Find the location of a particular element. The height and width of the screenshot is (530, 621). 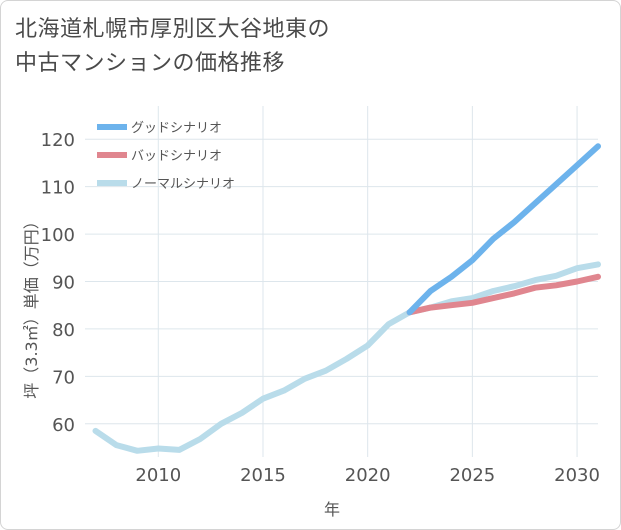

x-tick-label: 2020 is located at coordinates (368, 475).